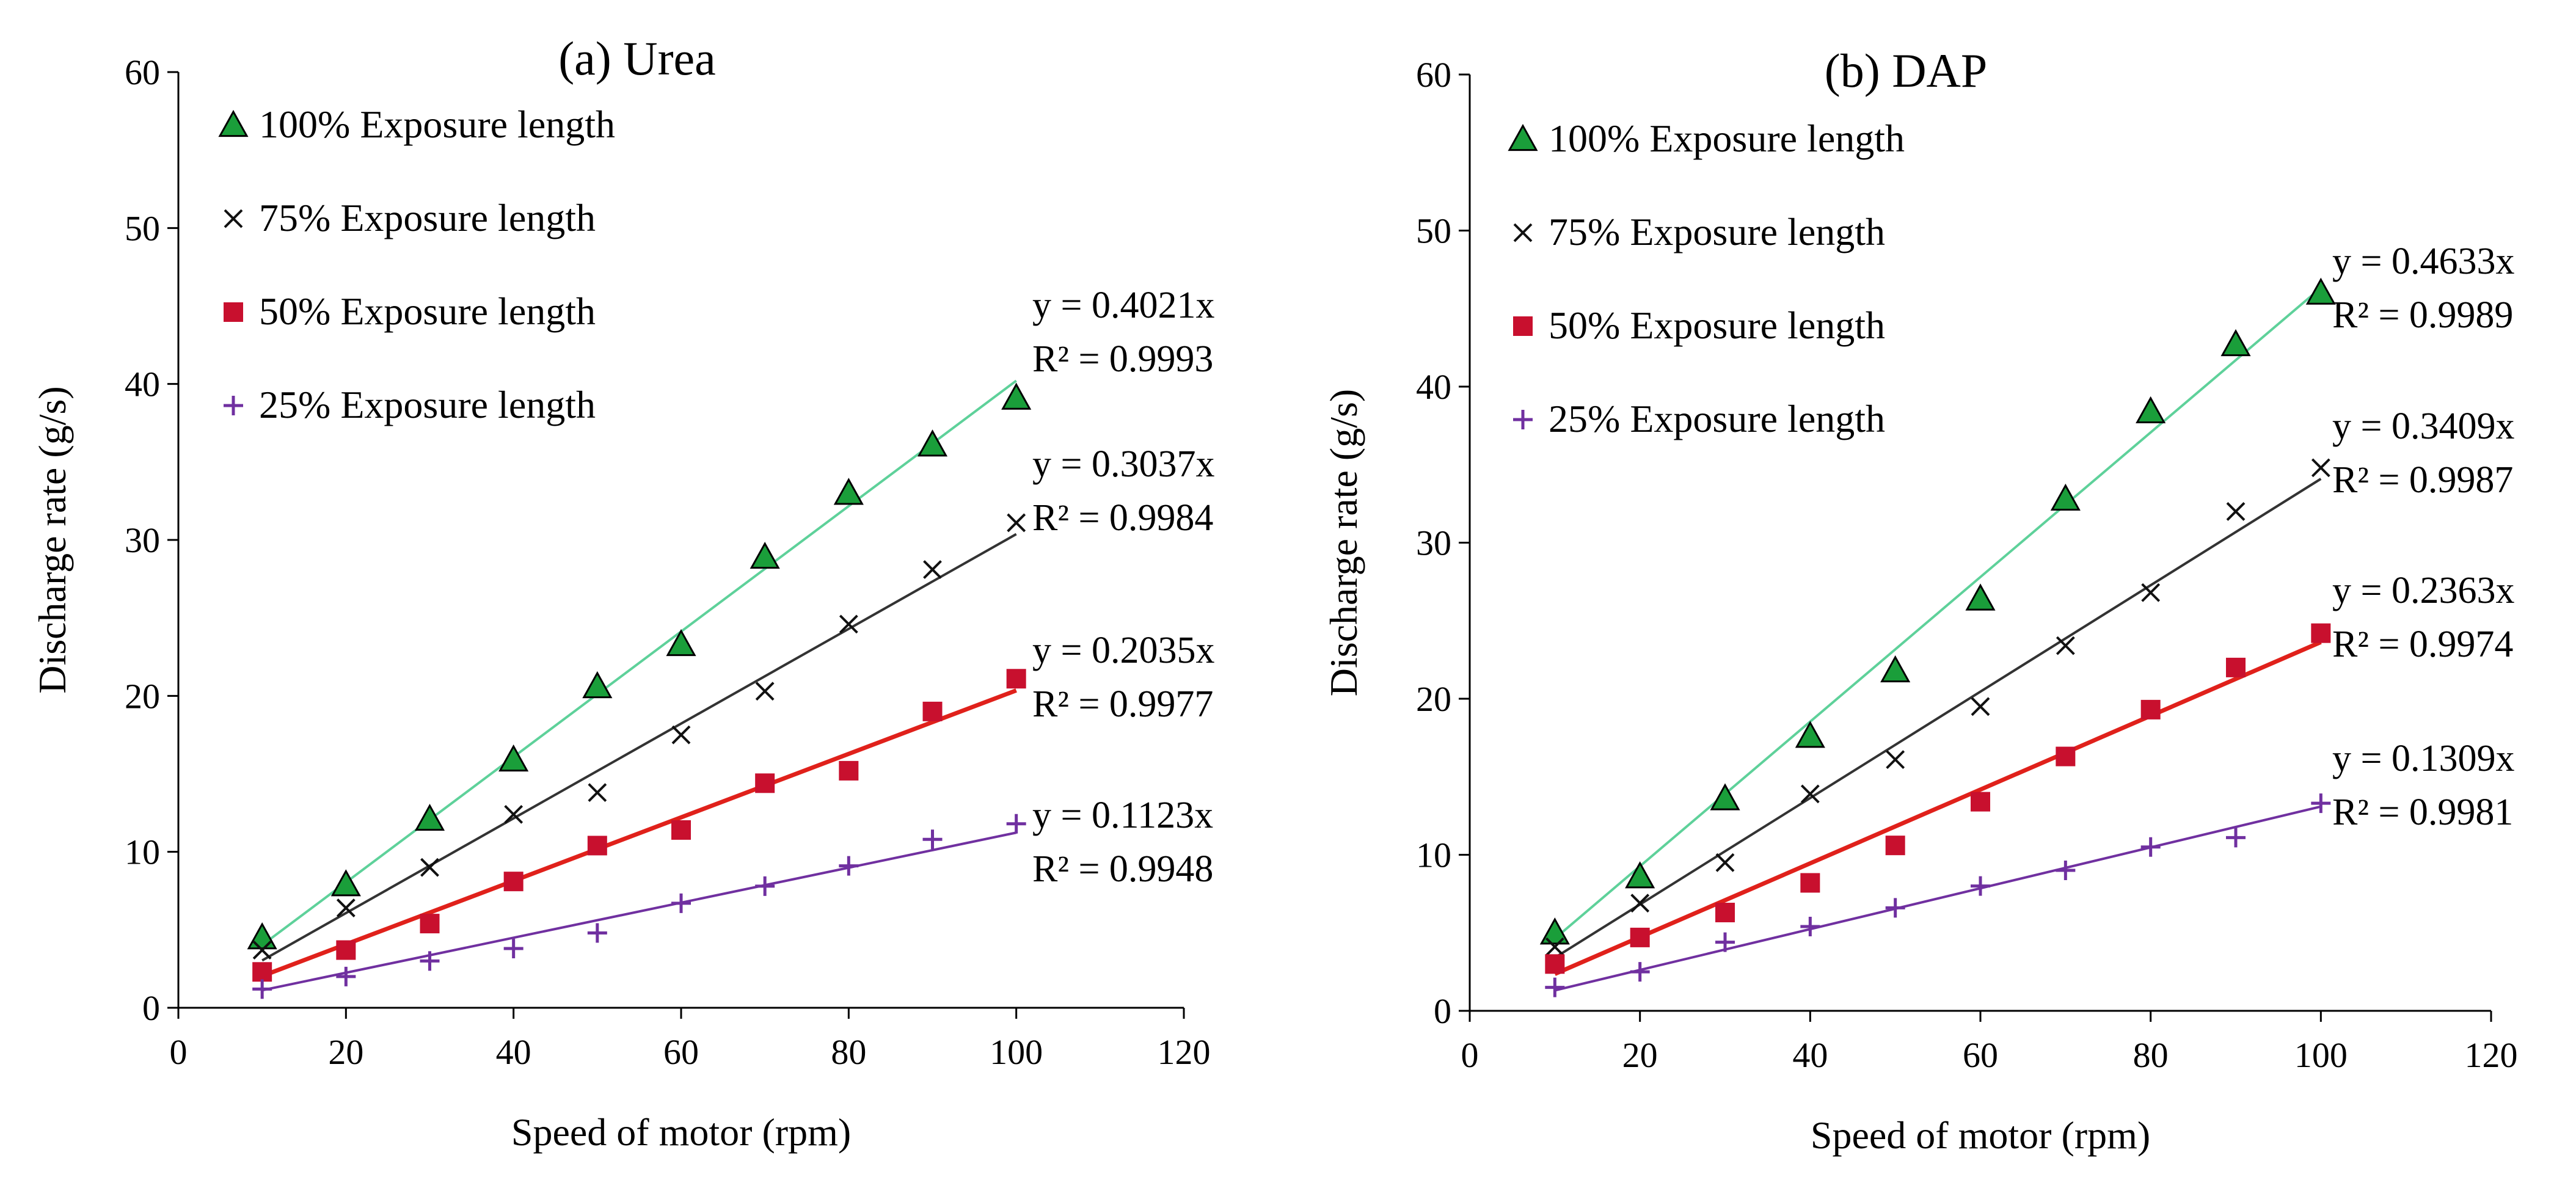 Image resolution: width=2576 pixels, height=1202 pixels. What do you see at coordinates (1123, 650) in the screenshot?
I see `trendline-equation: y = 0.2035x` at bounding box center [1123, 650].